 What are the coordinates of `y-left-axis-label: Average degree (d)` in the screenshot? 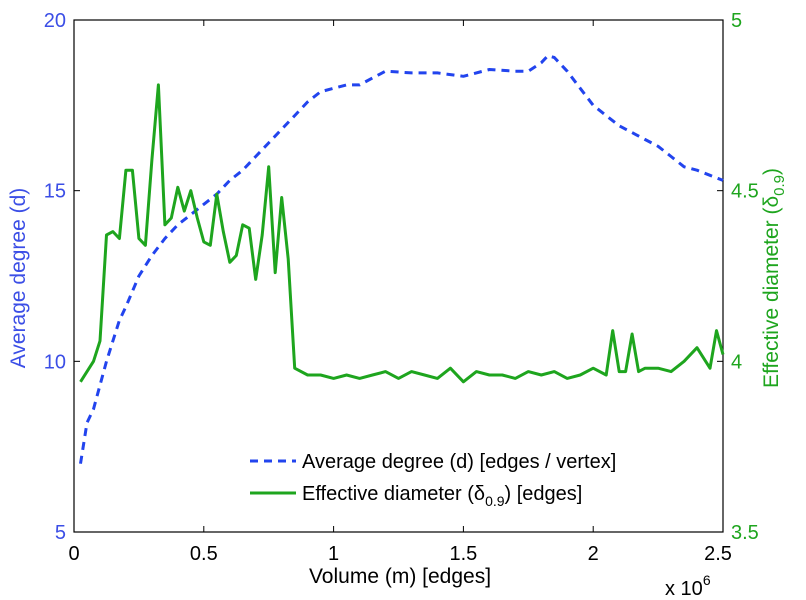 It's located at (18, 278).